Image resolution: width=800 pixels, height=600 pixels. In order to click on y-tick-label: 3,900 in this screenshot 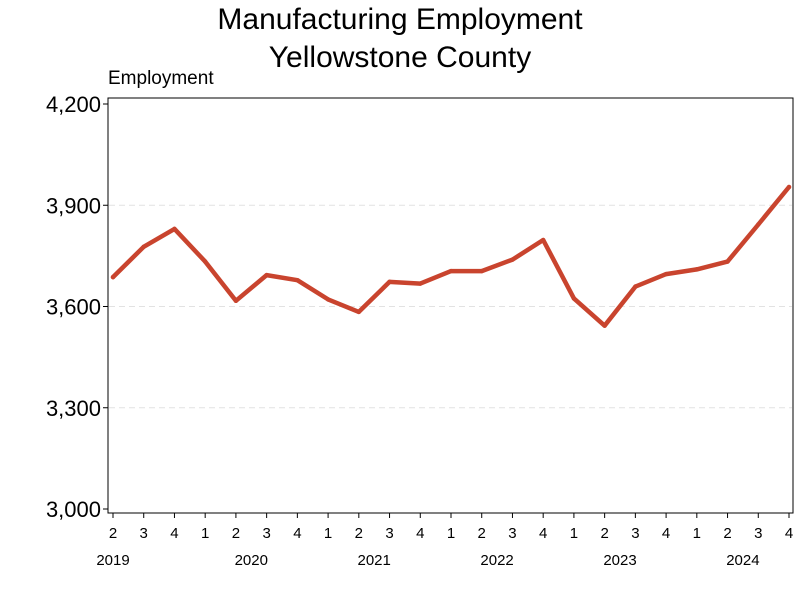, I will do `click(73, 205)`.